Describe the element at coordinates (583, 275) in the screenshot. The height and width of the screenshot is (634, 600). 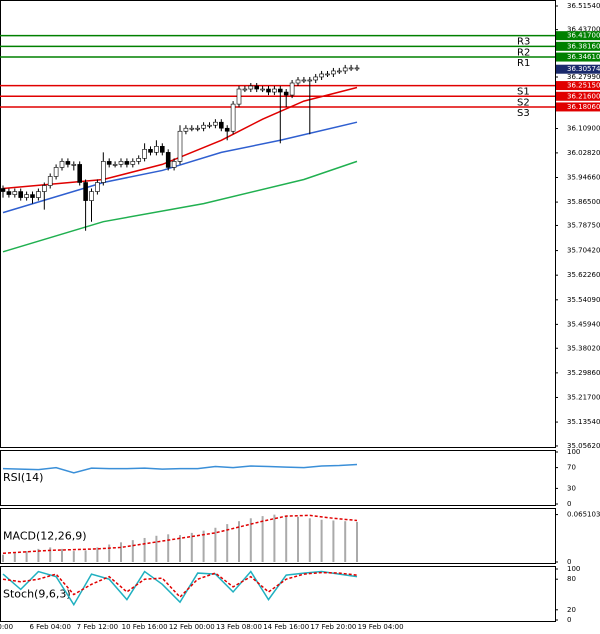
I see `y-tick-label: 35.62260` at that location.